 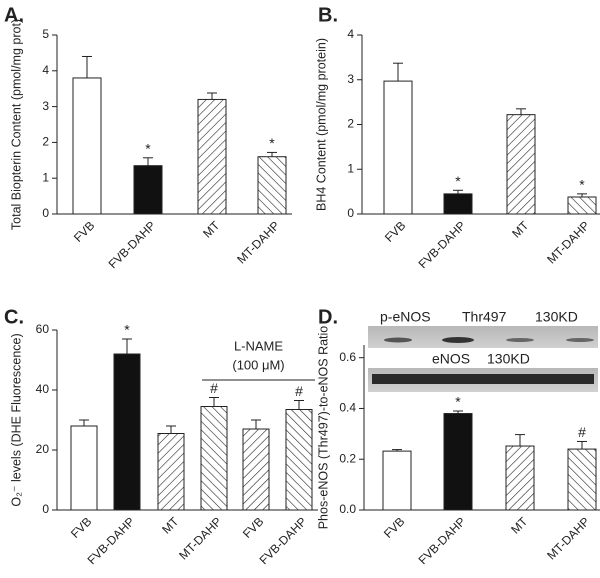 What do you see at coordinates (347, 357) in the screenshot?
I see `y-tick-label: 0.6` at bounding box center [347, 357].